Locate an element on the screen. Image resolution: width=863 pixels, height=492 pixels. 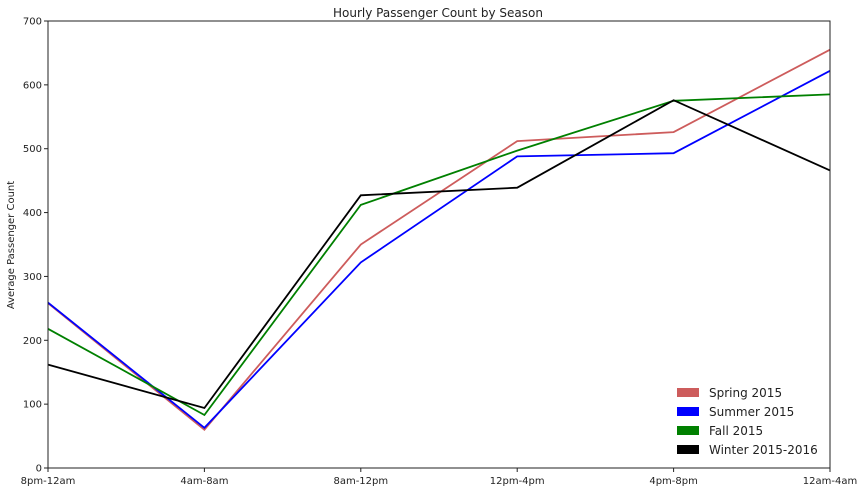
y-tick-label: 500 is located at coordinates (32, 149).